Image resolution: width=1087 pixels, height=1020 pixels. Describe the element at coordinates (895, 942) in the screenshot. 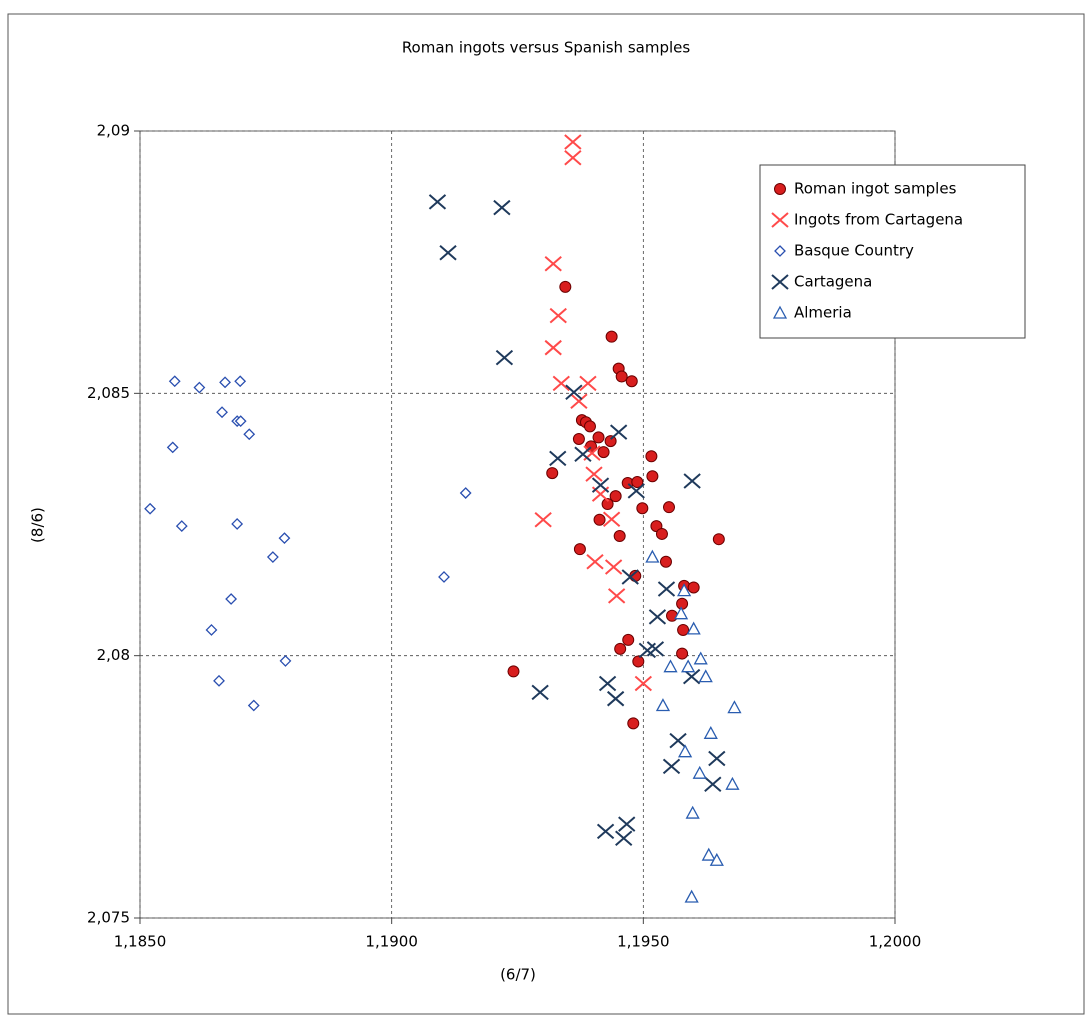

I see `x-tick-label: 1,2000` at that location.